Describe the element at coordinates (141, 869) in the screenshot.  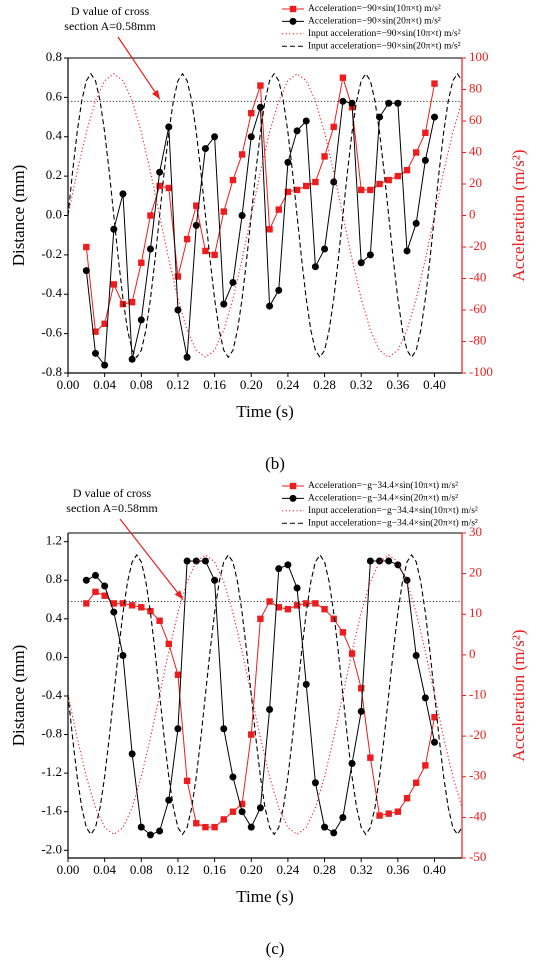
I see `x-tick-label: 0.08` at that location.